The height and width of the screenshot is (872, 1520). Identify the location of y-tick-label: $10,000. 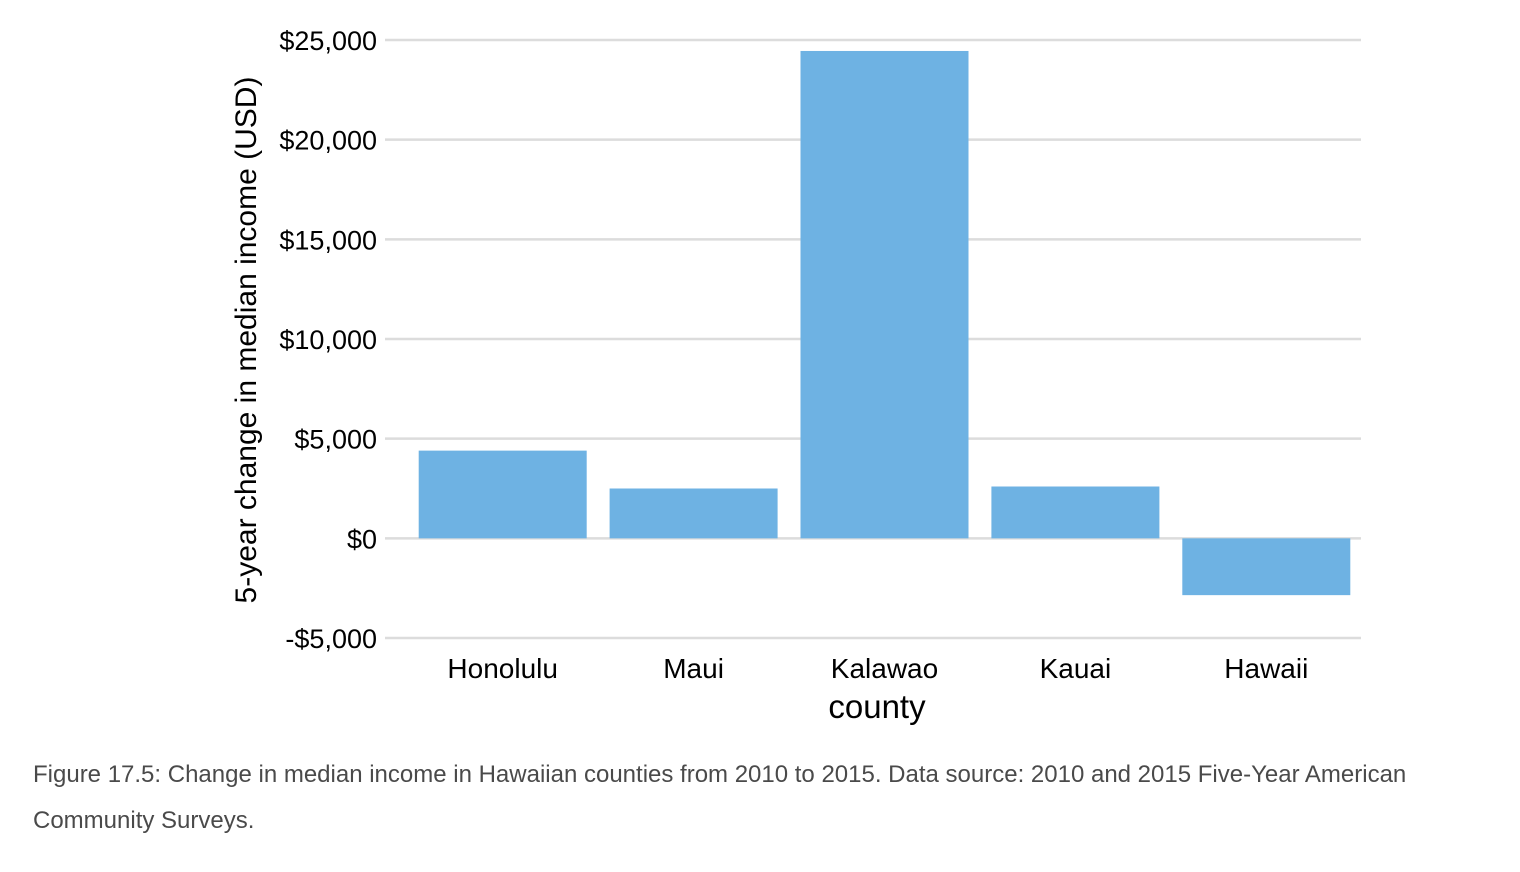
(328, 340).